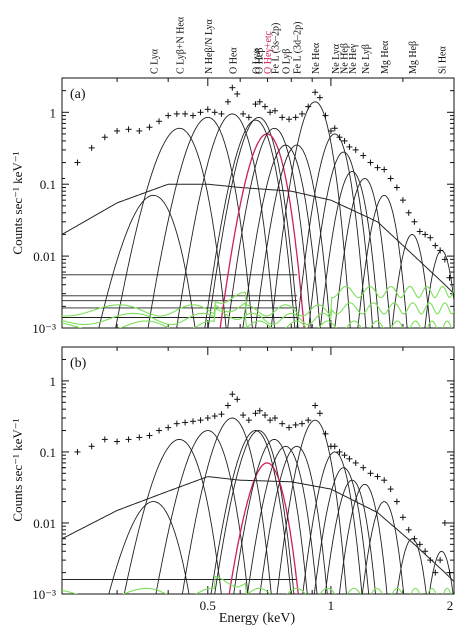 This screenshot has width=474, height=641. What do you see at coordinates (275, 48) in the screenshot?
I see `line-id-label: Fe L (3s–2p)` at bounding box center [275, 48].